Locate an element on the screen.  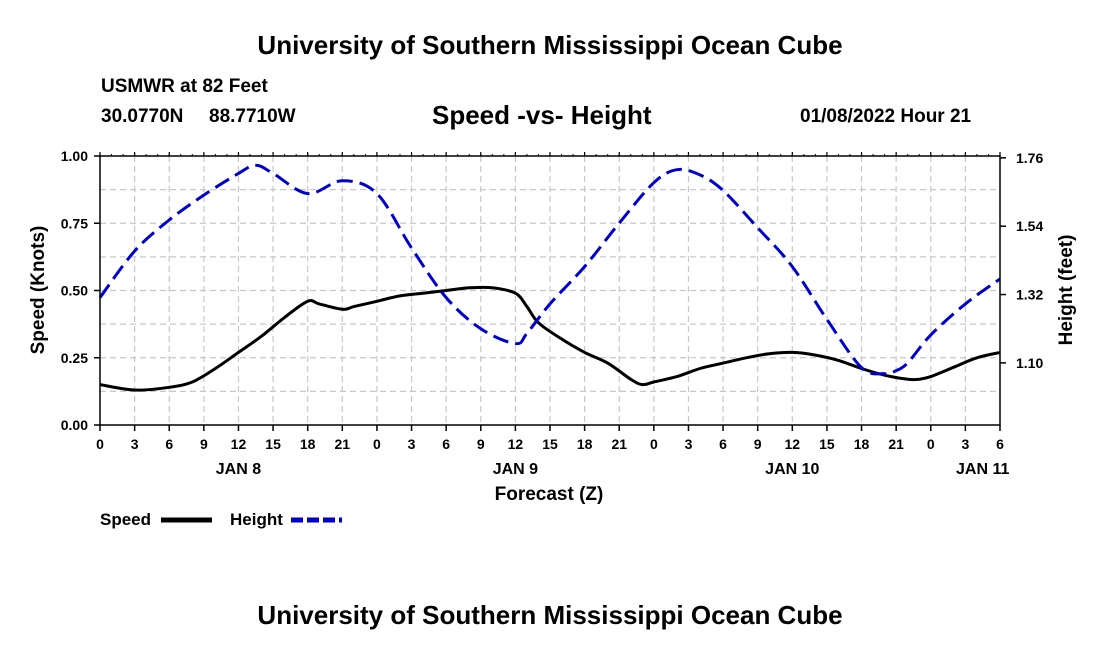
station-label: USMWR at 82 Feet is located at coordinates (184, 86).